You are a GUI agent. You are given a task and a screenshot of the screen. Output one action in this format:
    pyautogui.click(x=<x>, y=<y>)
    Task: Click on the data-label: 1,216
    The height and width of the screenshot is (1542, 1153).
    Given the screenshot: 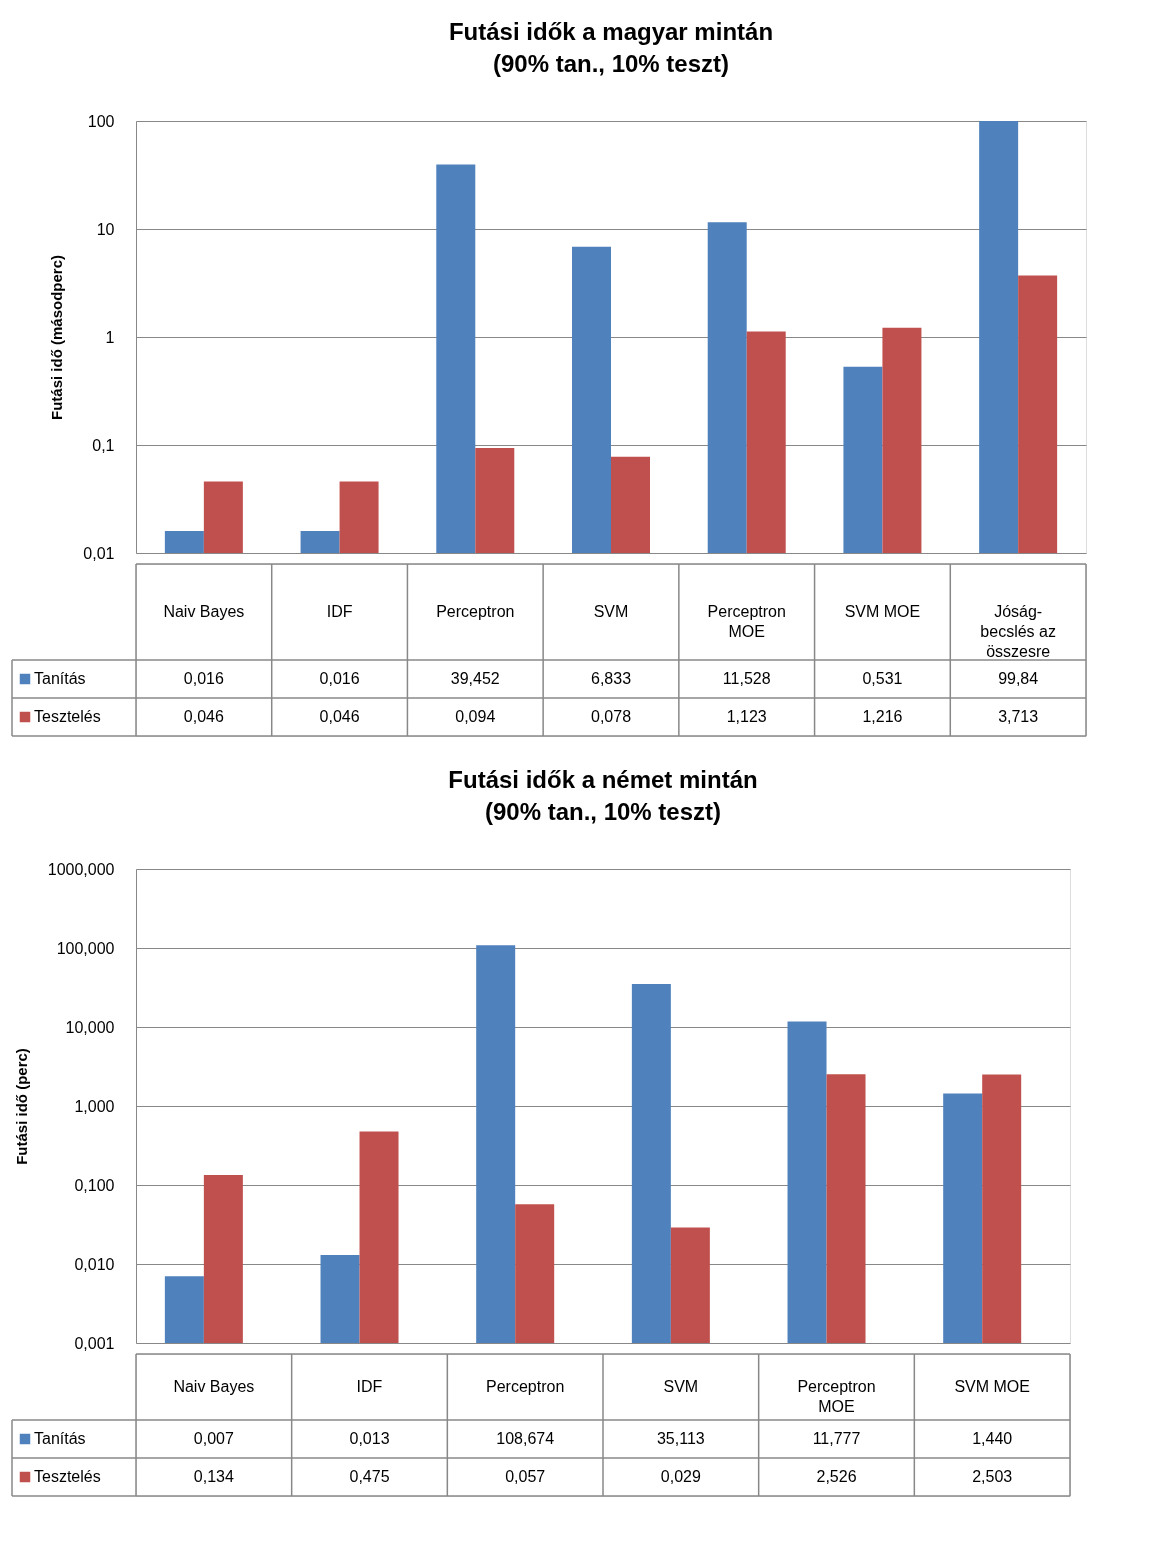 What is the action you would take?
    pyautogui.click(x=882, y=716)
    